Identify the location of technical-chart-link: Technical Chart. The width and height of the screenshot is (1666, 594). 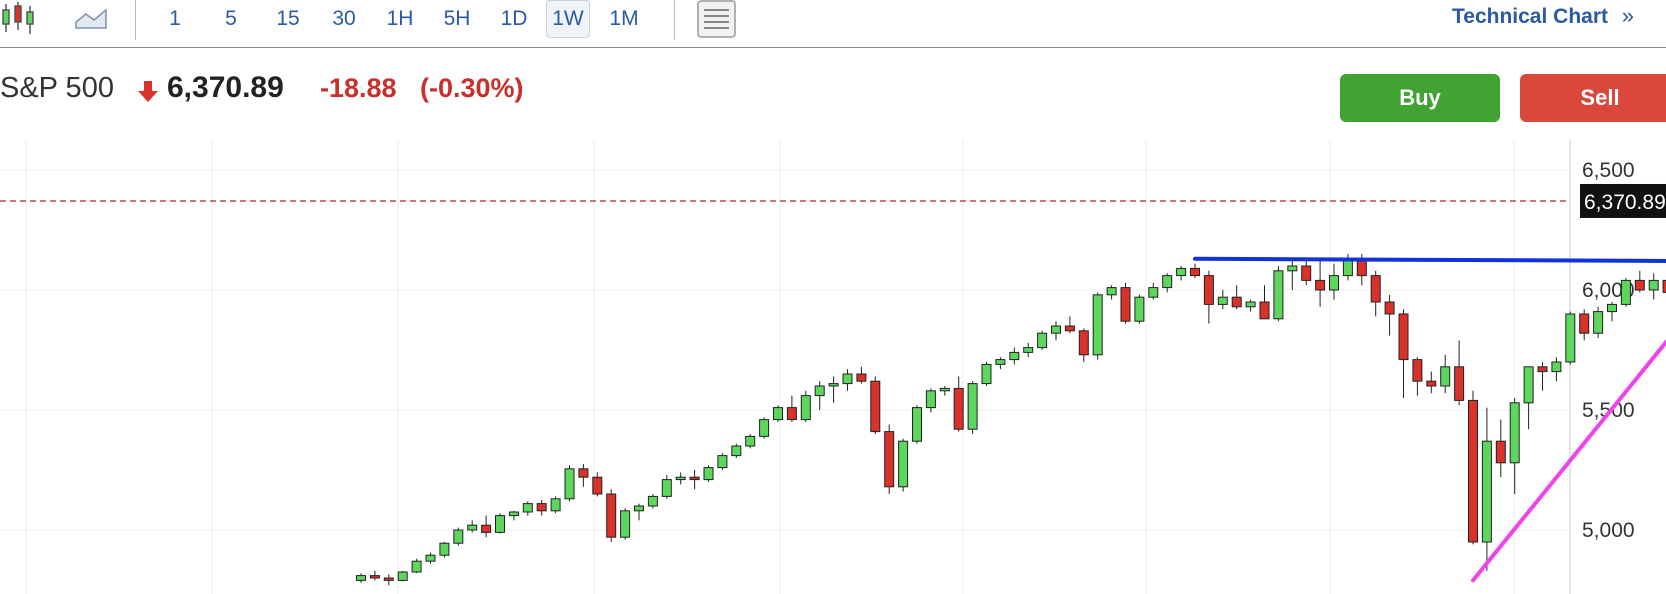
(1530, 16).